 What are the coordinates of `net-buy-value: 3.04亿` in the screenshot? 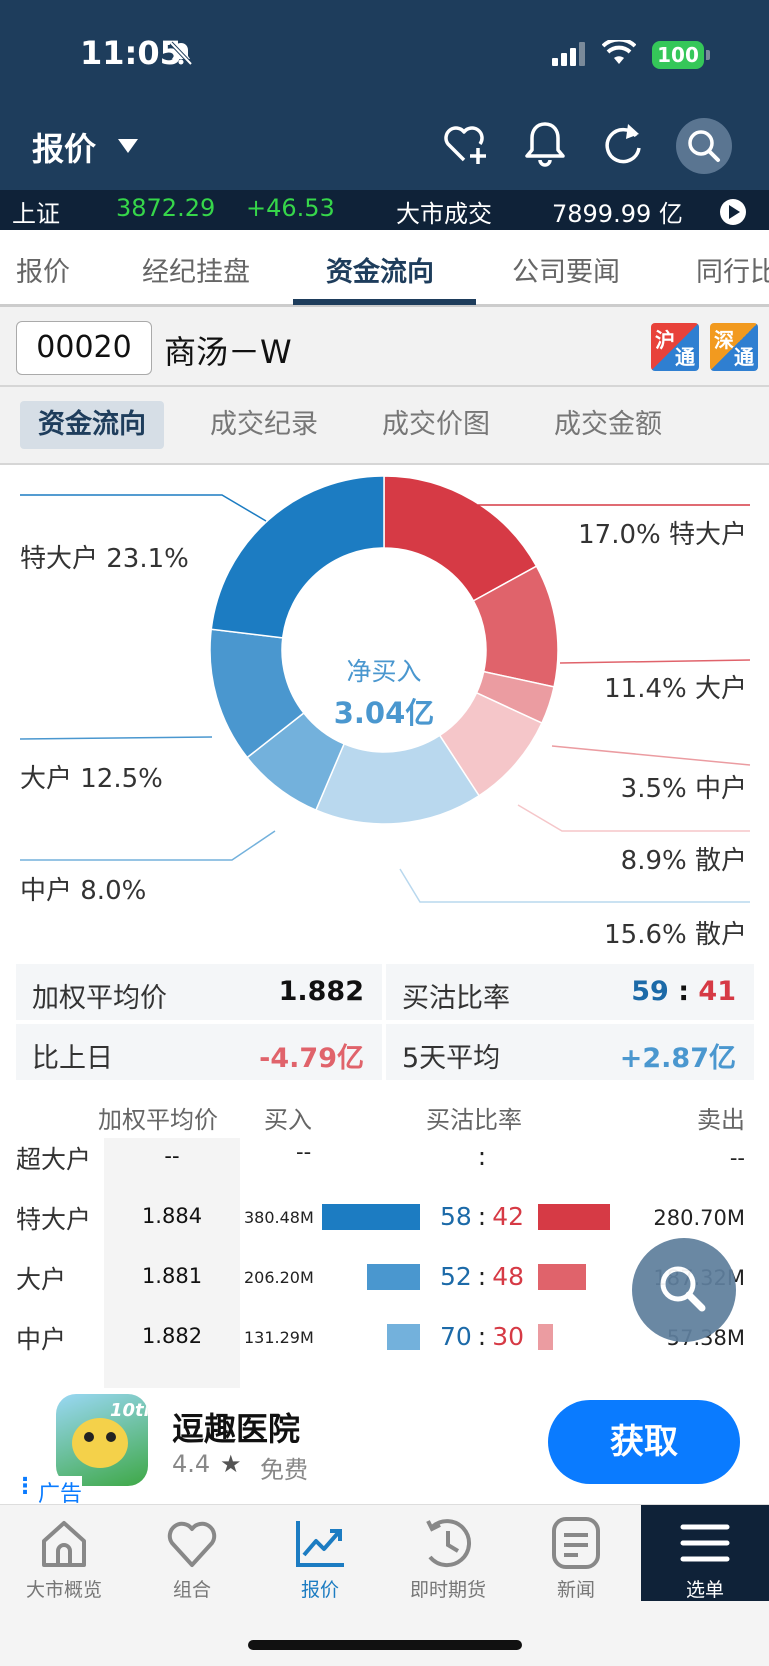 It's located at (384, 713).